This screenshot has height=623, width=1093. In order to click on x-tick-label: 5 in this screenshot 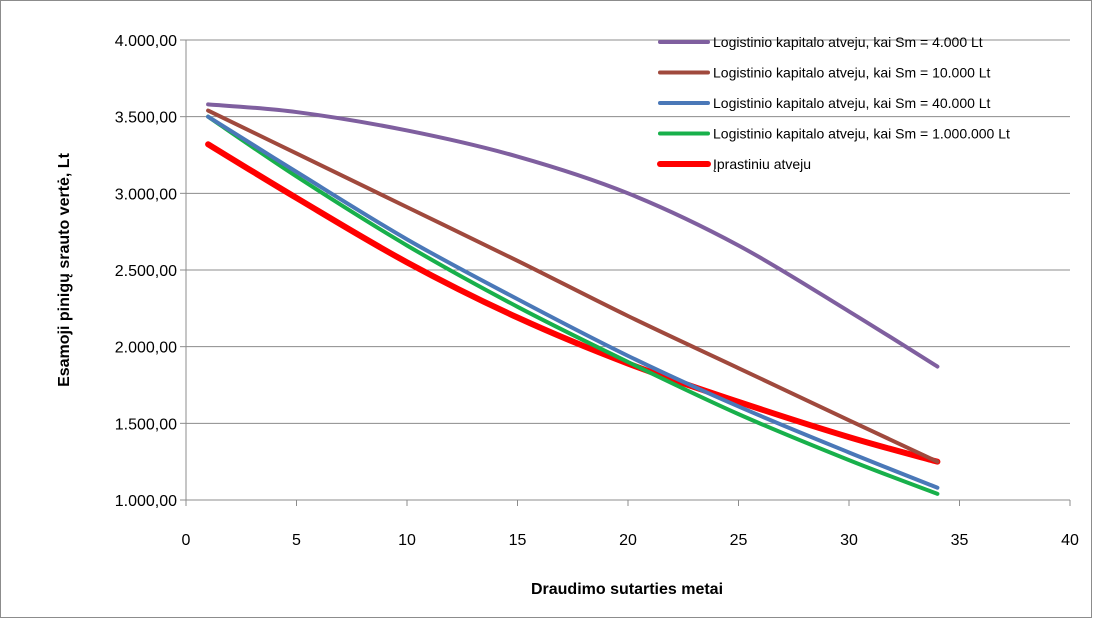, I will do `click(296, 540)`.